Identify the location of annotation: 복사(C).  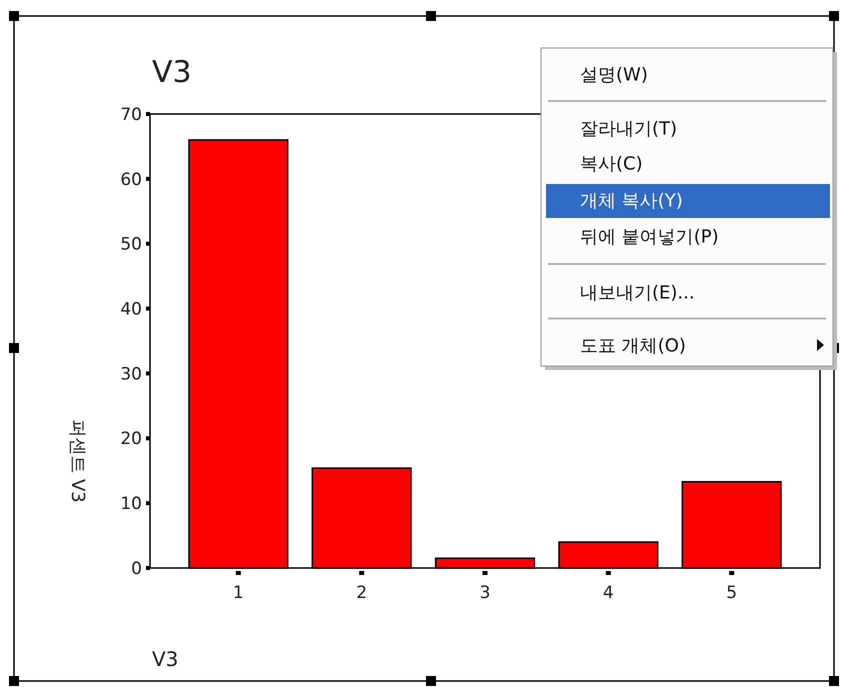
(611, 163).